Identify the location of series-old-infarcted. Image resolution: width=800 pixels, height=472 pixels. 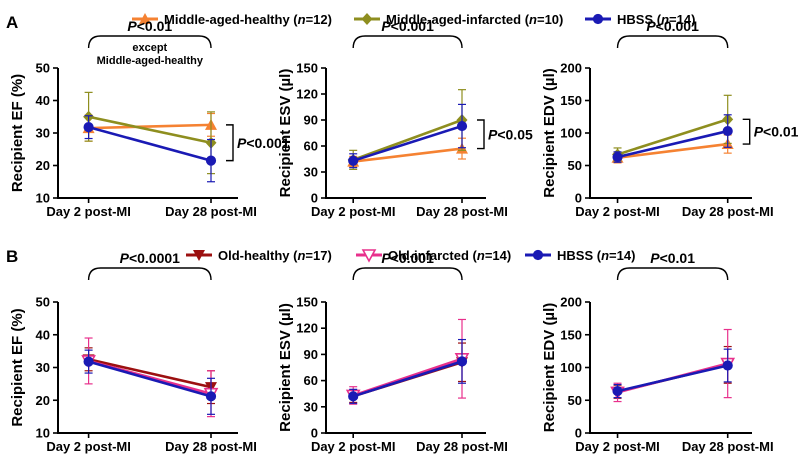
(150, 377).